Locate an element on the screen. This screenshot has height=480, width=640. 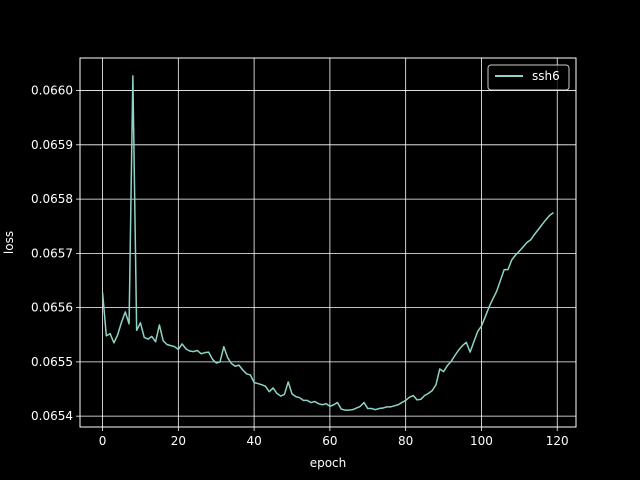
x-axis-label: epoch is located at coordinates (328, 463).